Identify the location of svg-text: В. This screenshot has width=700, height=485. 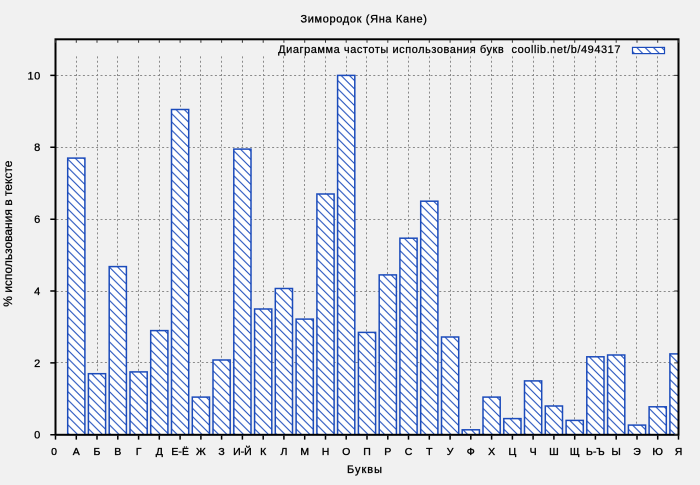
(117, 452).